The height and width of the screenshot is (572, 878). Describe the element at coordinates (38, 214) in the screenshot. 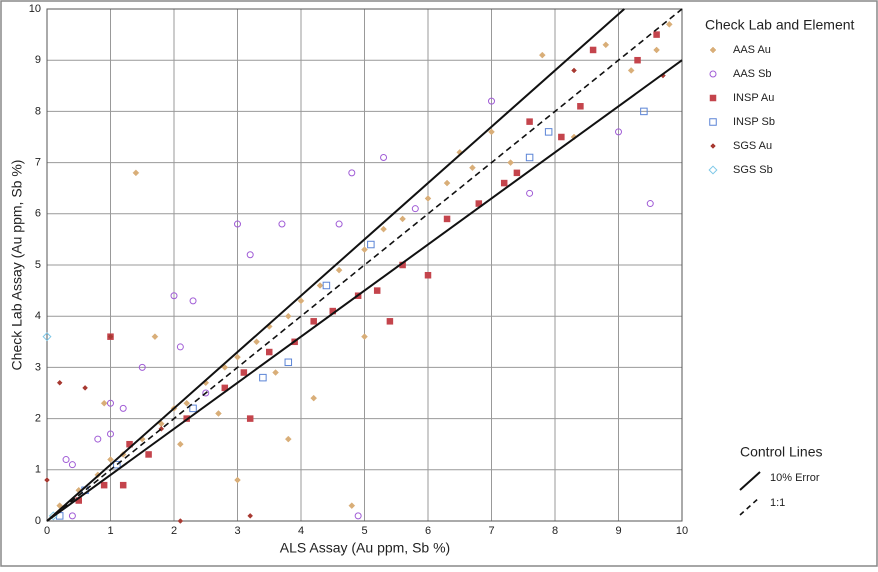

I see `y-tick-label: 6` at that location.